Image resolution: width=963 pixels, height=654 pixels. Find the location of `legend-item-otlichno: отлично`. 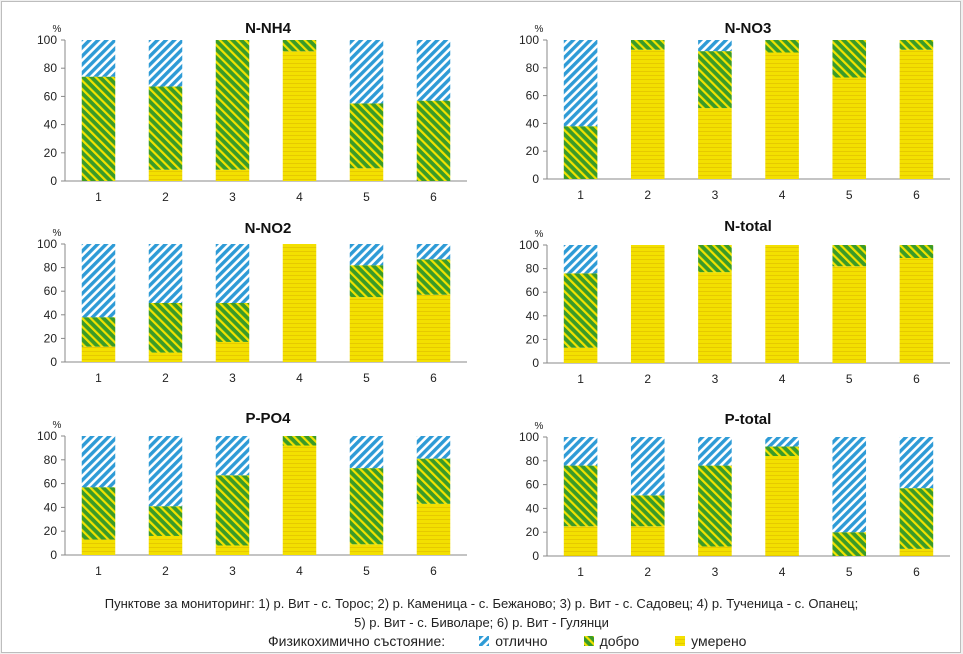

legend-item-otlichno: отлично is located at coordinates (513, 641).